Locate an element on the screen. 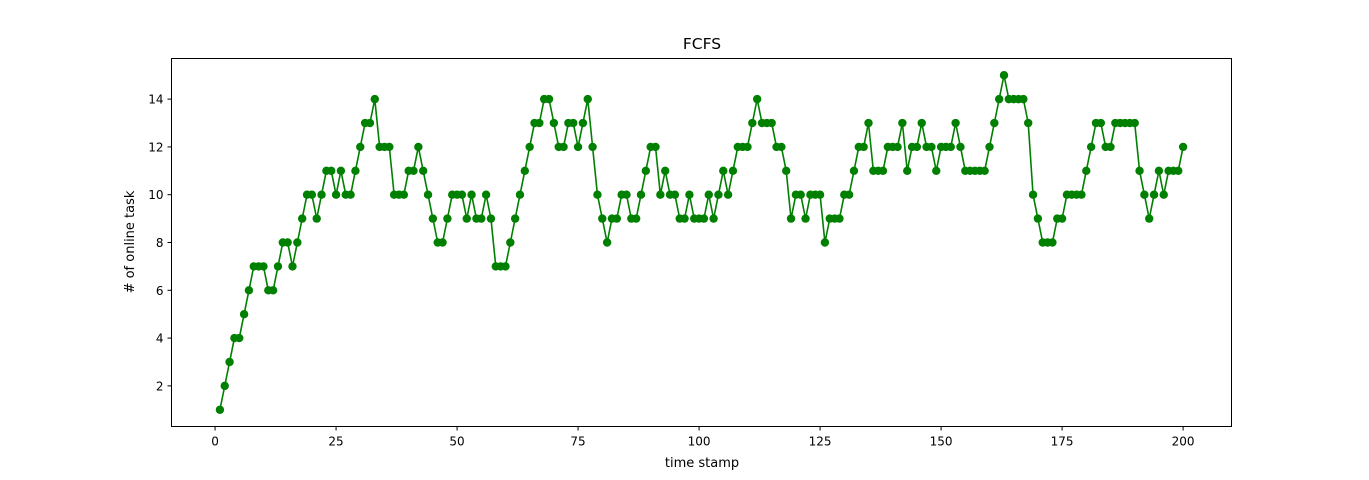 This screenshot has height=480, width=1369. x-axis-label: time stamp is located at coordinates (702, 463).